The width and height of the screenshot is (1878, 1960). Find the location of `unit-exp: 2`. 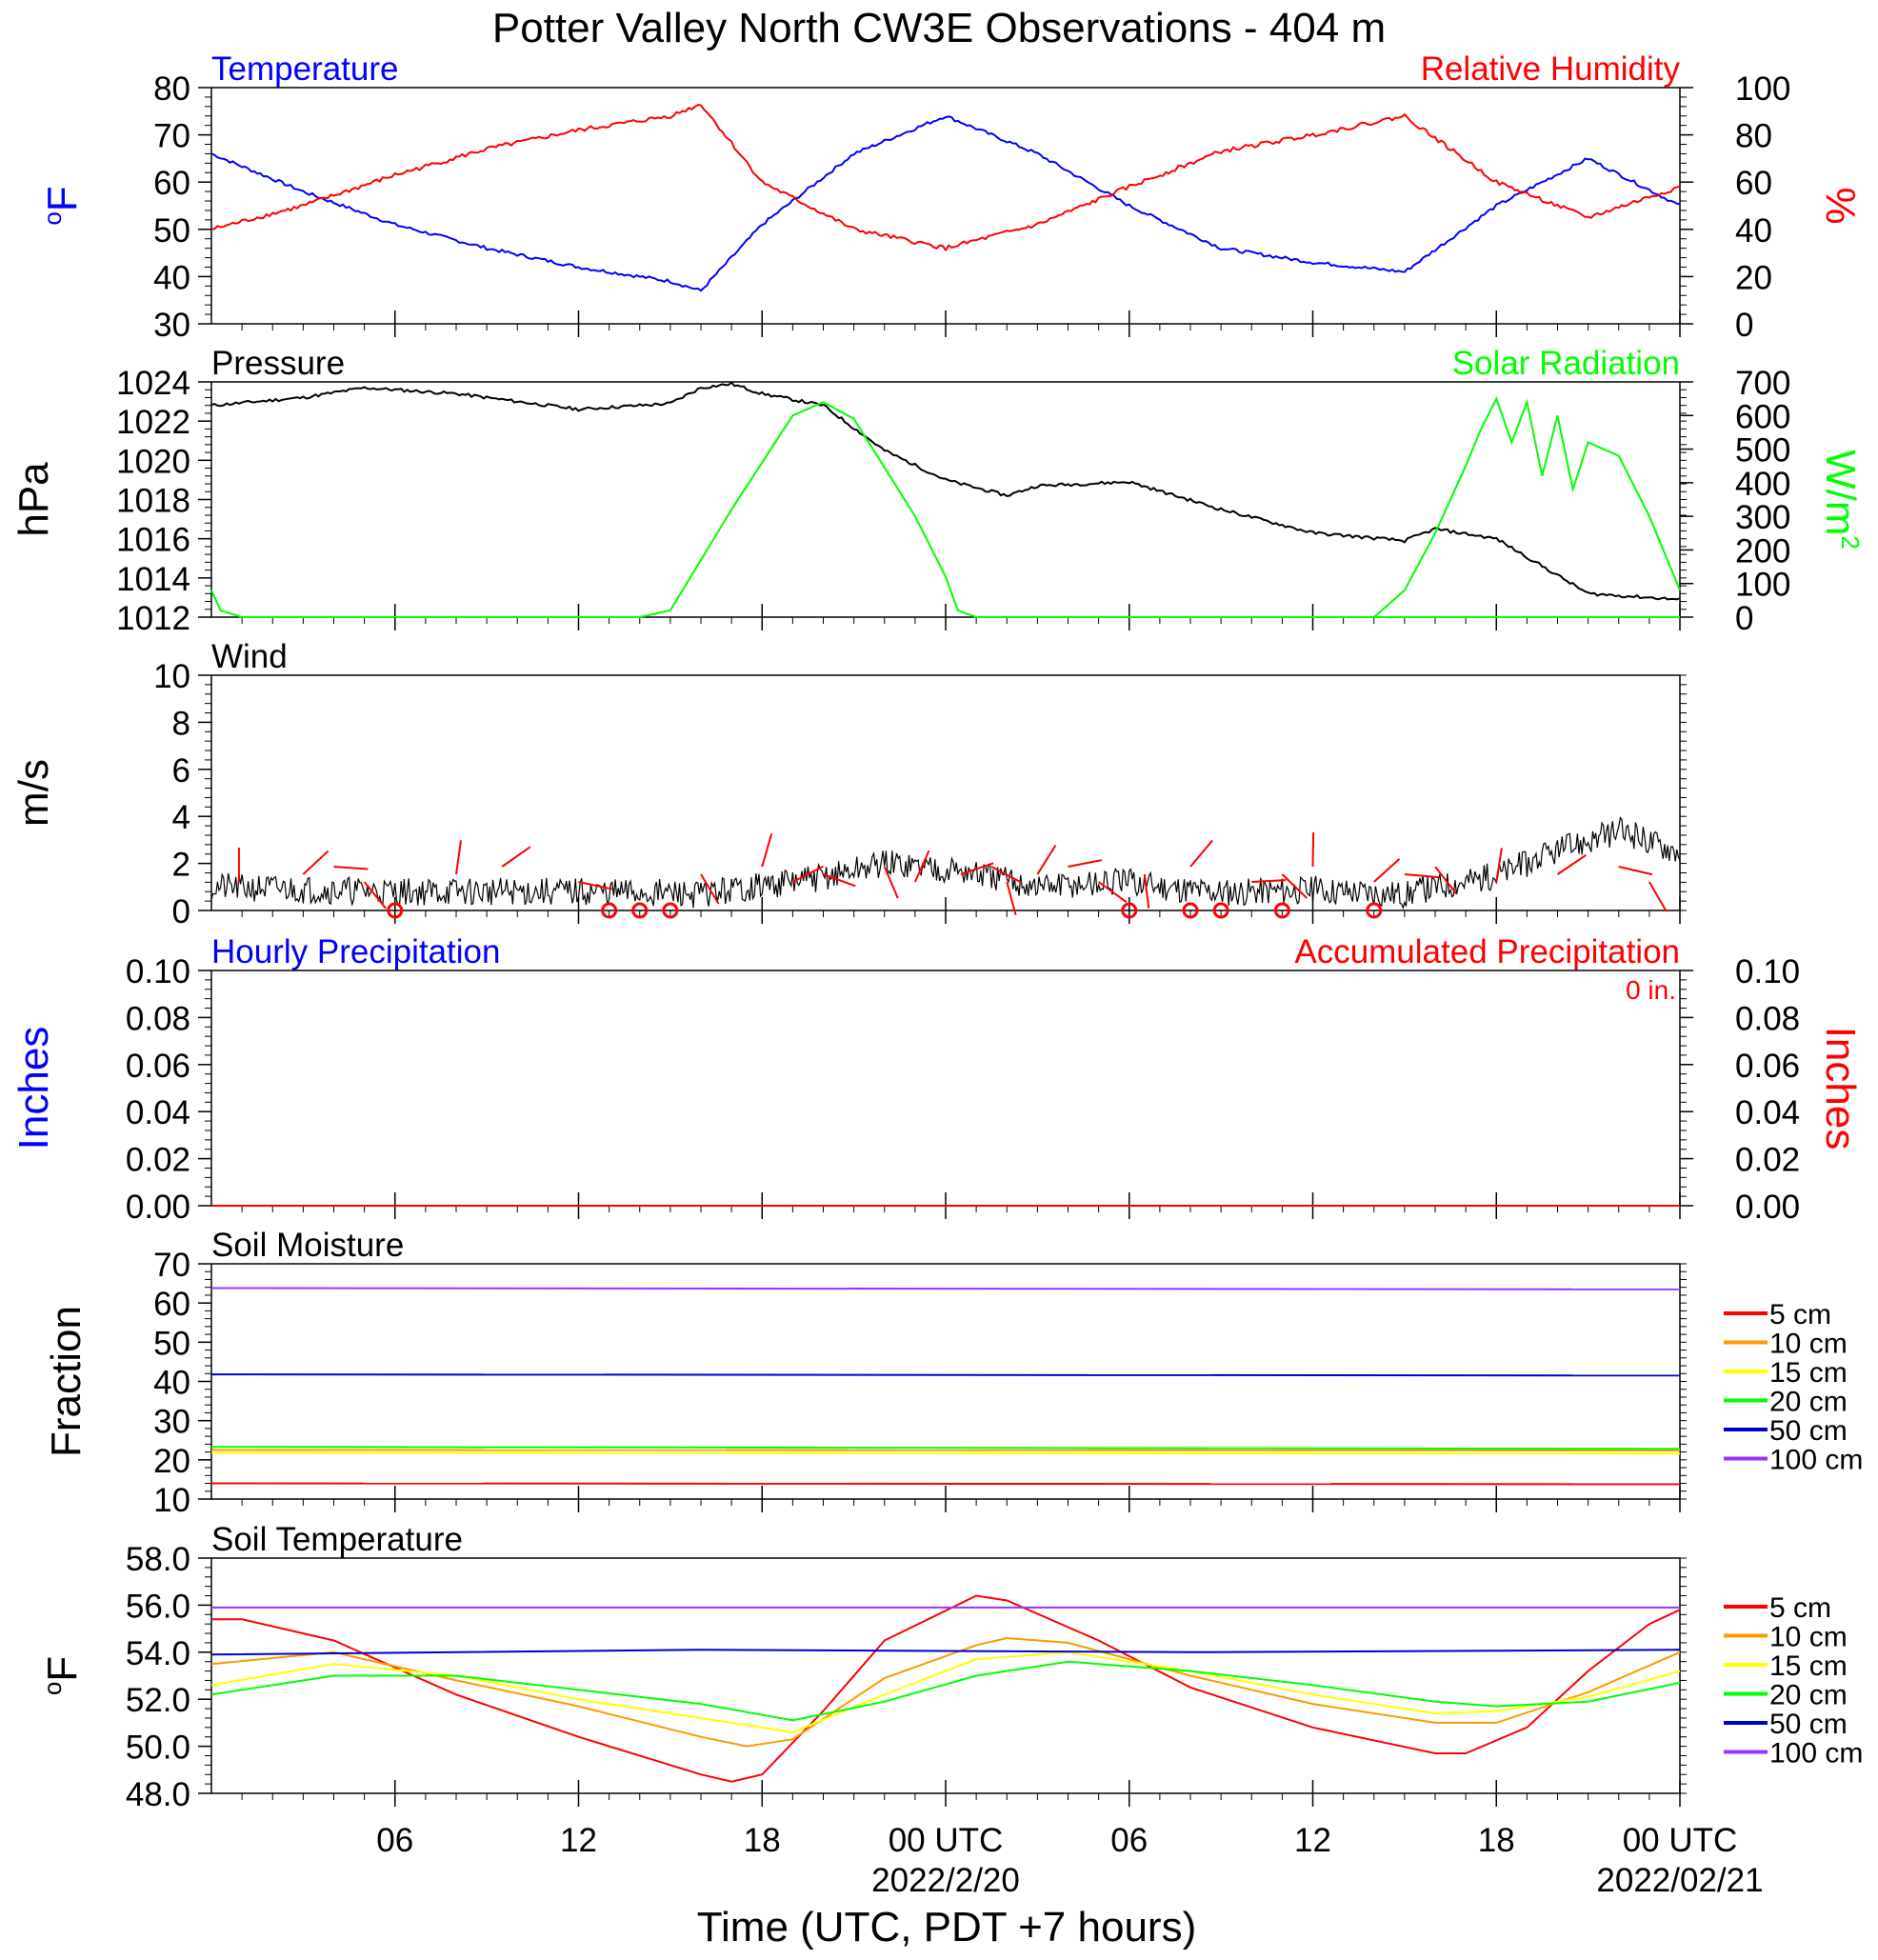

unit-exp: 2 is located at coordinates (1850, 542).